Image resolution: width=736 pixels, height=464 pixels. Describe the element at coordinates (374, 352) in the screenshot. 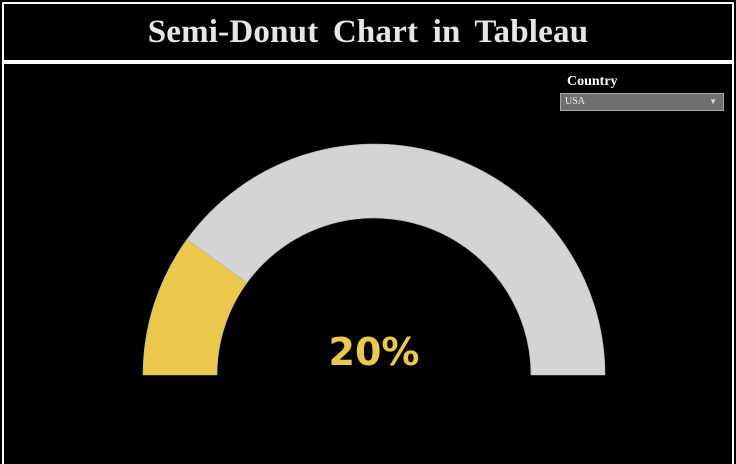

I see `semi-donut-value-label: 20%` at that location.